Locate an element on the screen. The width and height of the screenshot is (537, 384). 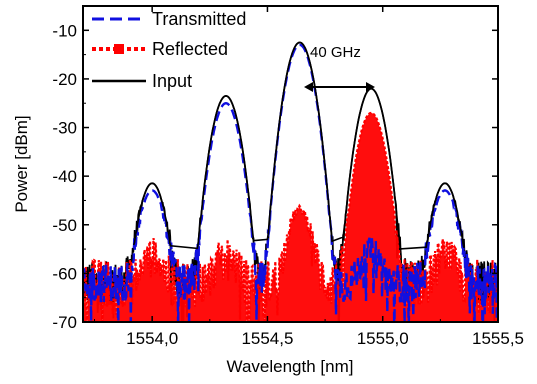
y-tick-label: -50 is located at coordinates (64, 225).